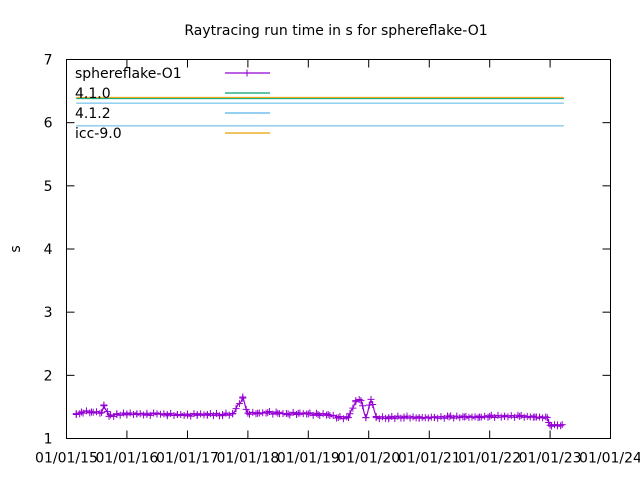 The height and width of the screenshot is (480, 640). Describe the element at coordinates (93, 94) in the screenshot. I see `legend-label: 4.1.0` at that location.